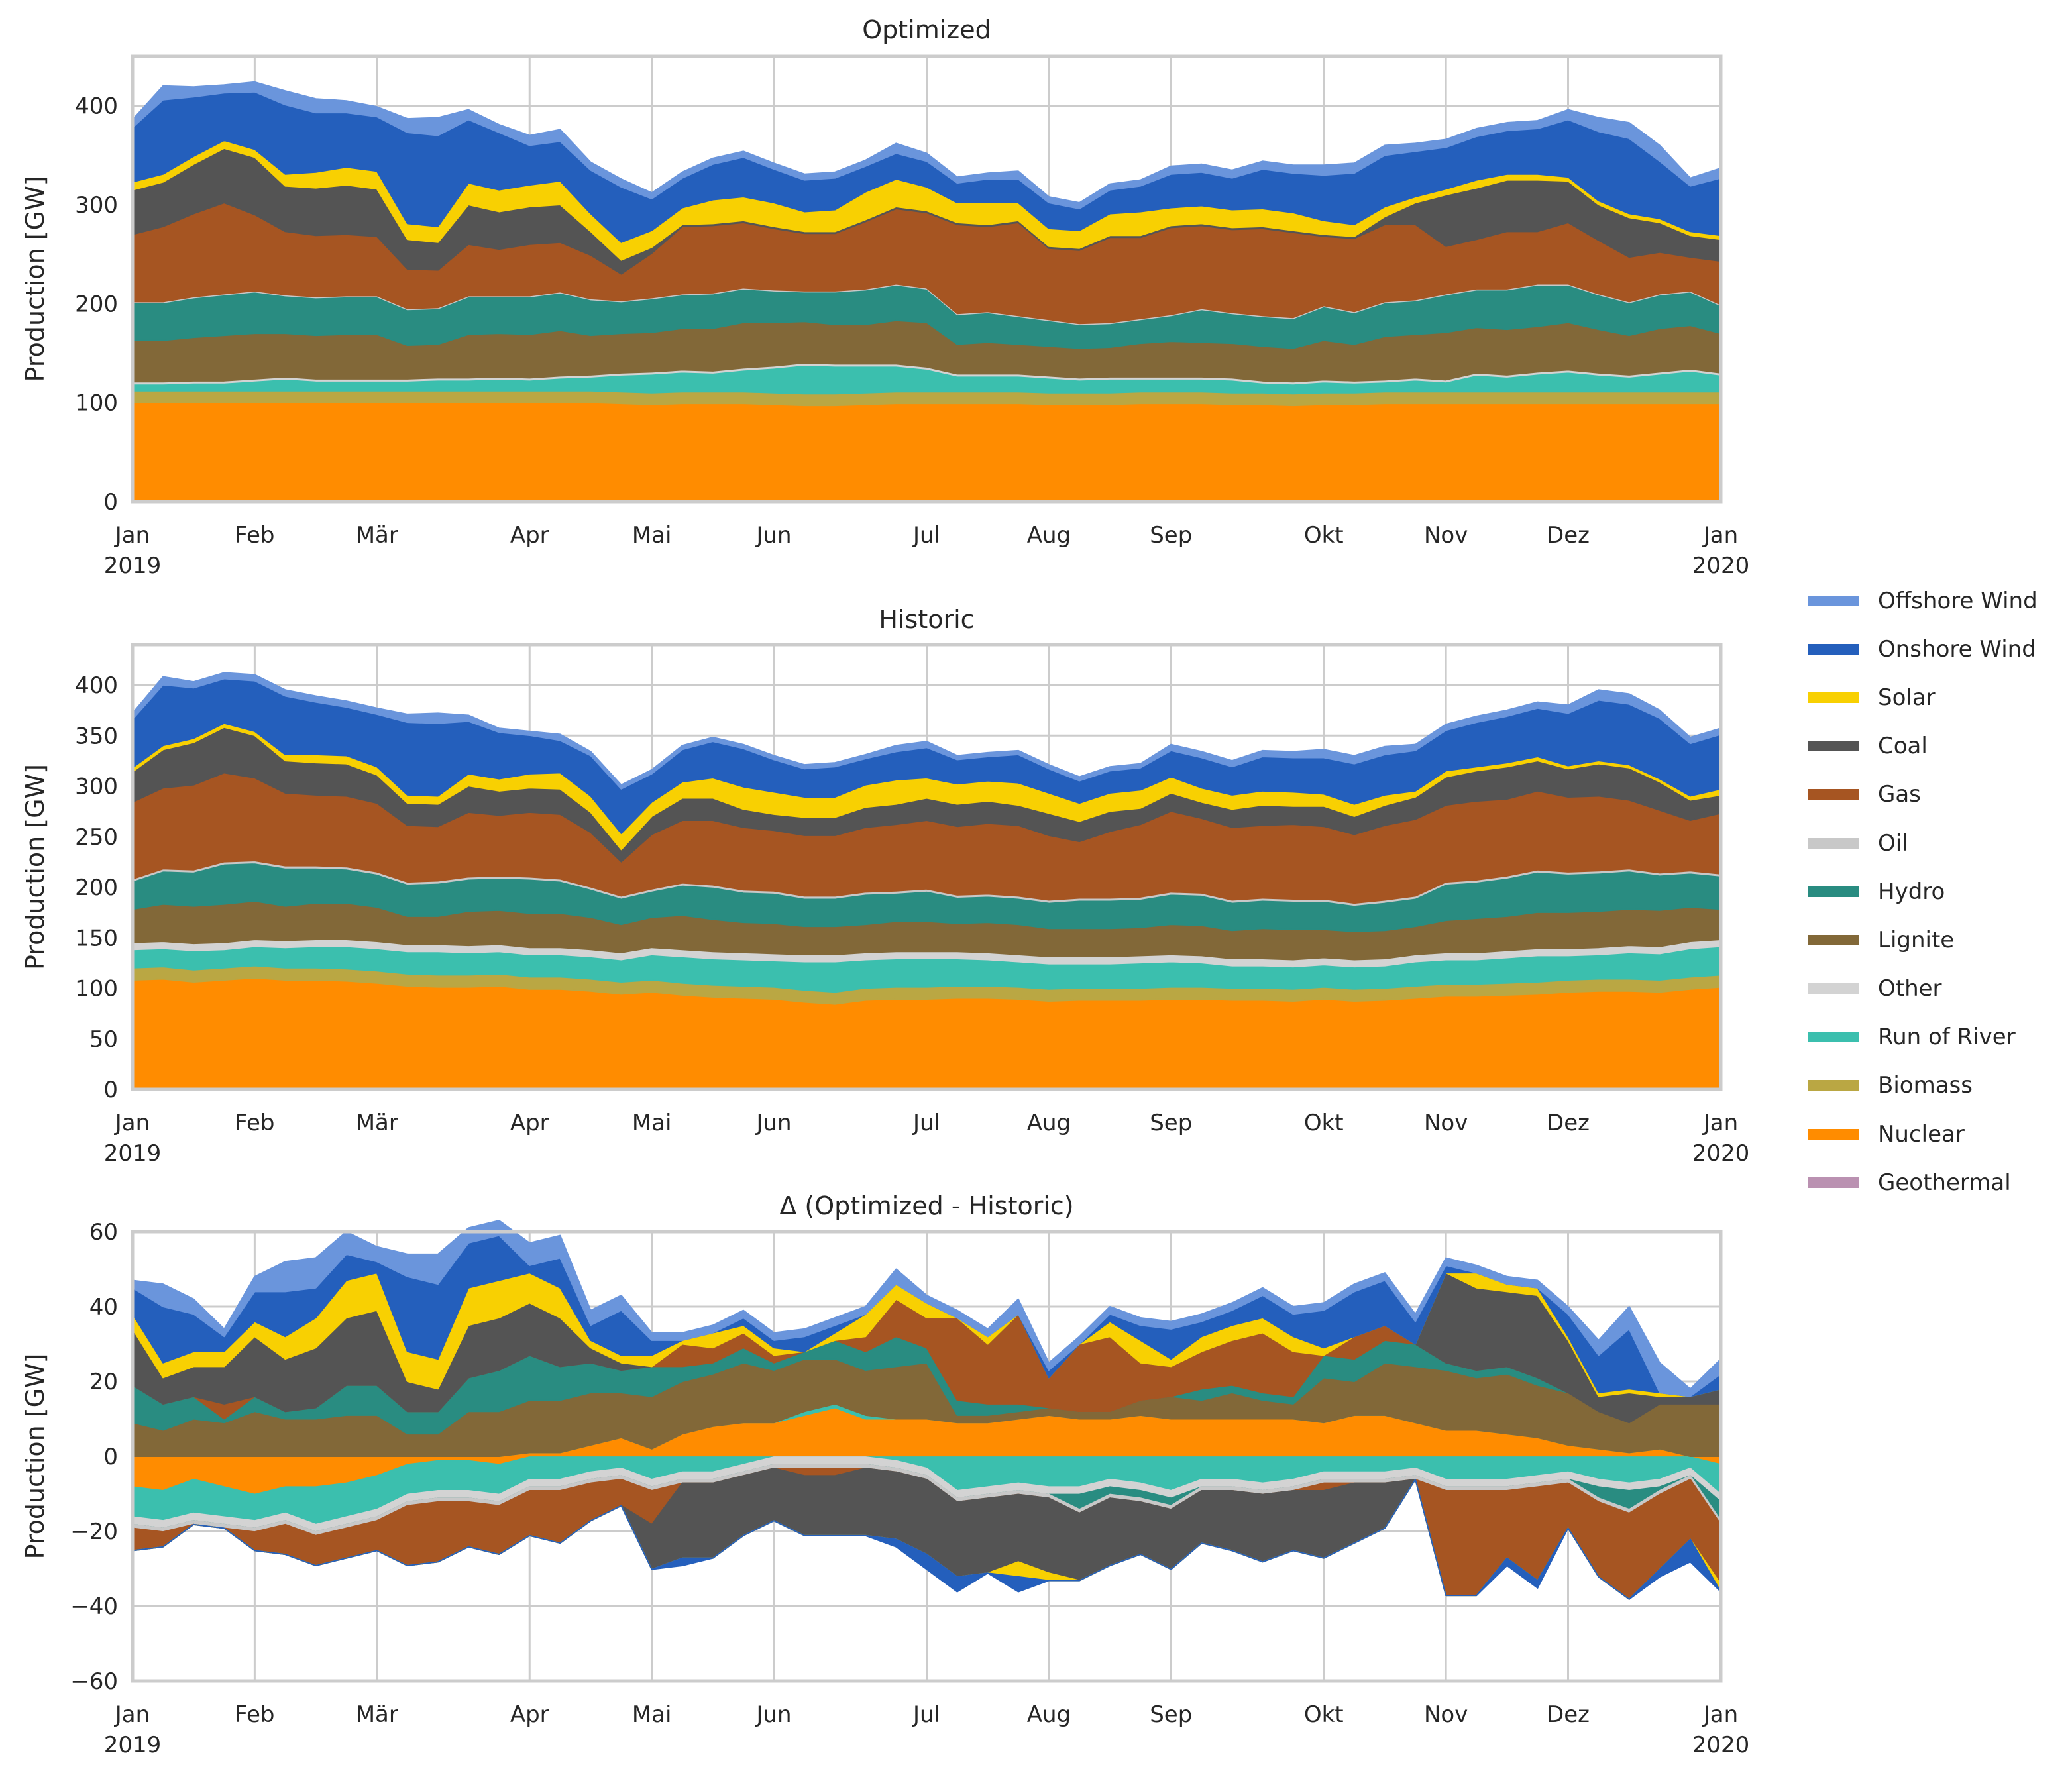  Describe the element at coordinates (103, 1382) in the screenshot. I see `y-tick-label: 20` at that location.